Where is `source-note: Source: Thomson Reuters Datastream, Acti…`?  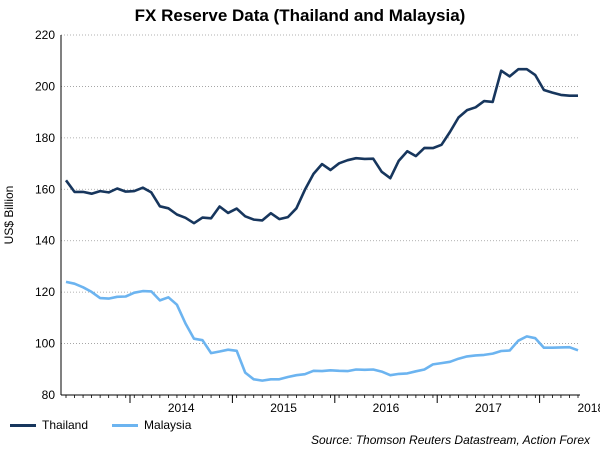 source-note: Source: Thomson Reuters Datastream, Acti… is located at coordinates (450, 440).